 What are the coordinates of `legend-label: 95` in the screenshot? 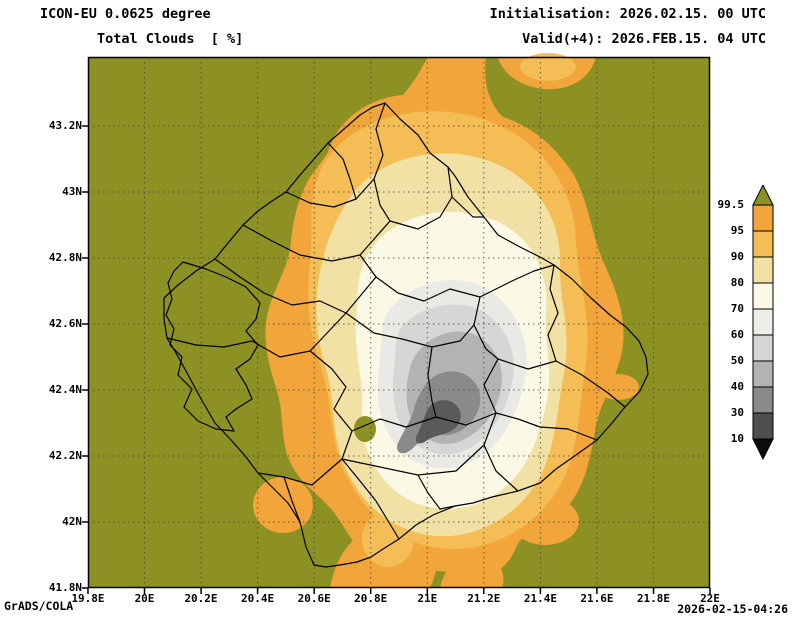 It's located at (737, 230).